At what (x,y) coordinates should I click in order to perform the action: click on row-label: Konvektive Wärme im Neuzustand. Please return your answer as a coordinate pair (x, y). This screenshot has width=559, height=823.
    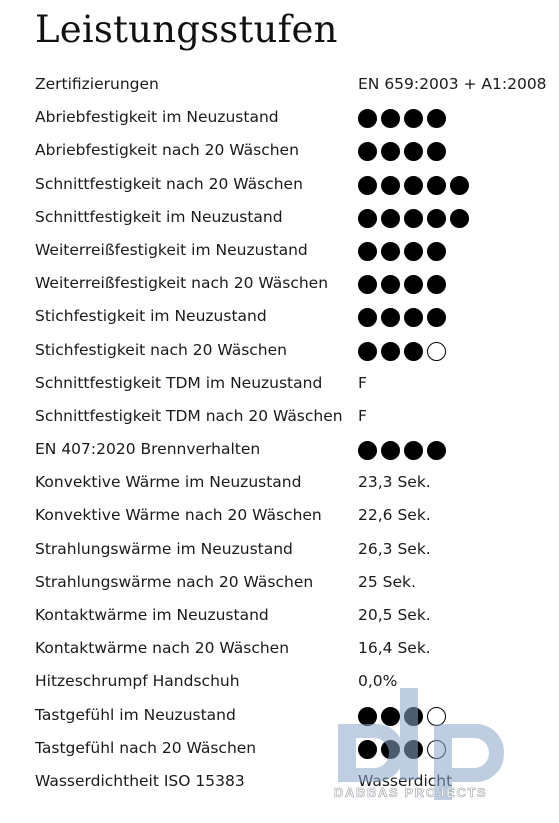
    Looking at the image, I should click on (168, 482).